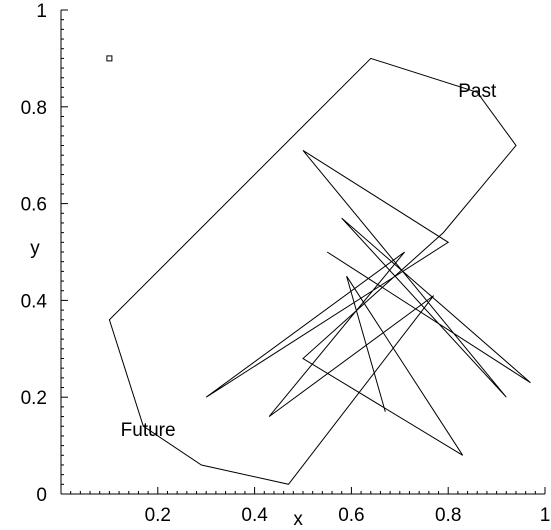 This screenshot has width=551, height=530. I want to click on x-axis-label: x, so click(298, 517).